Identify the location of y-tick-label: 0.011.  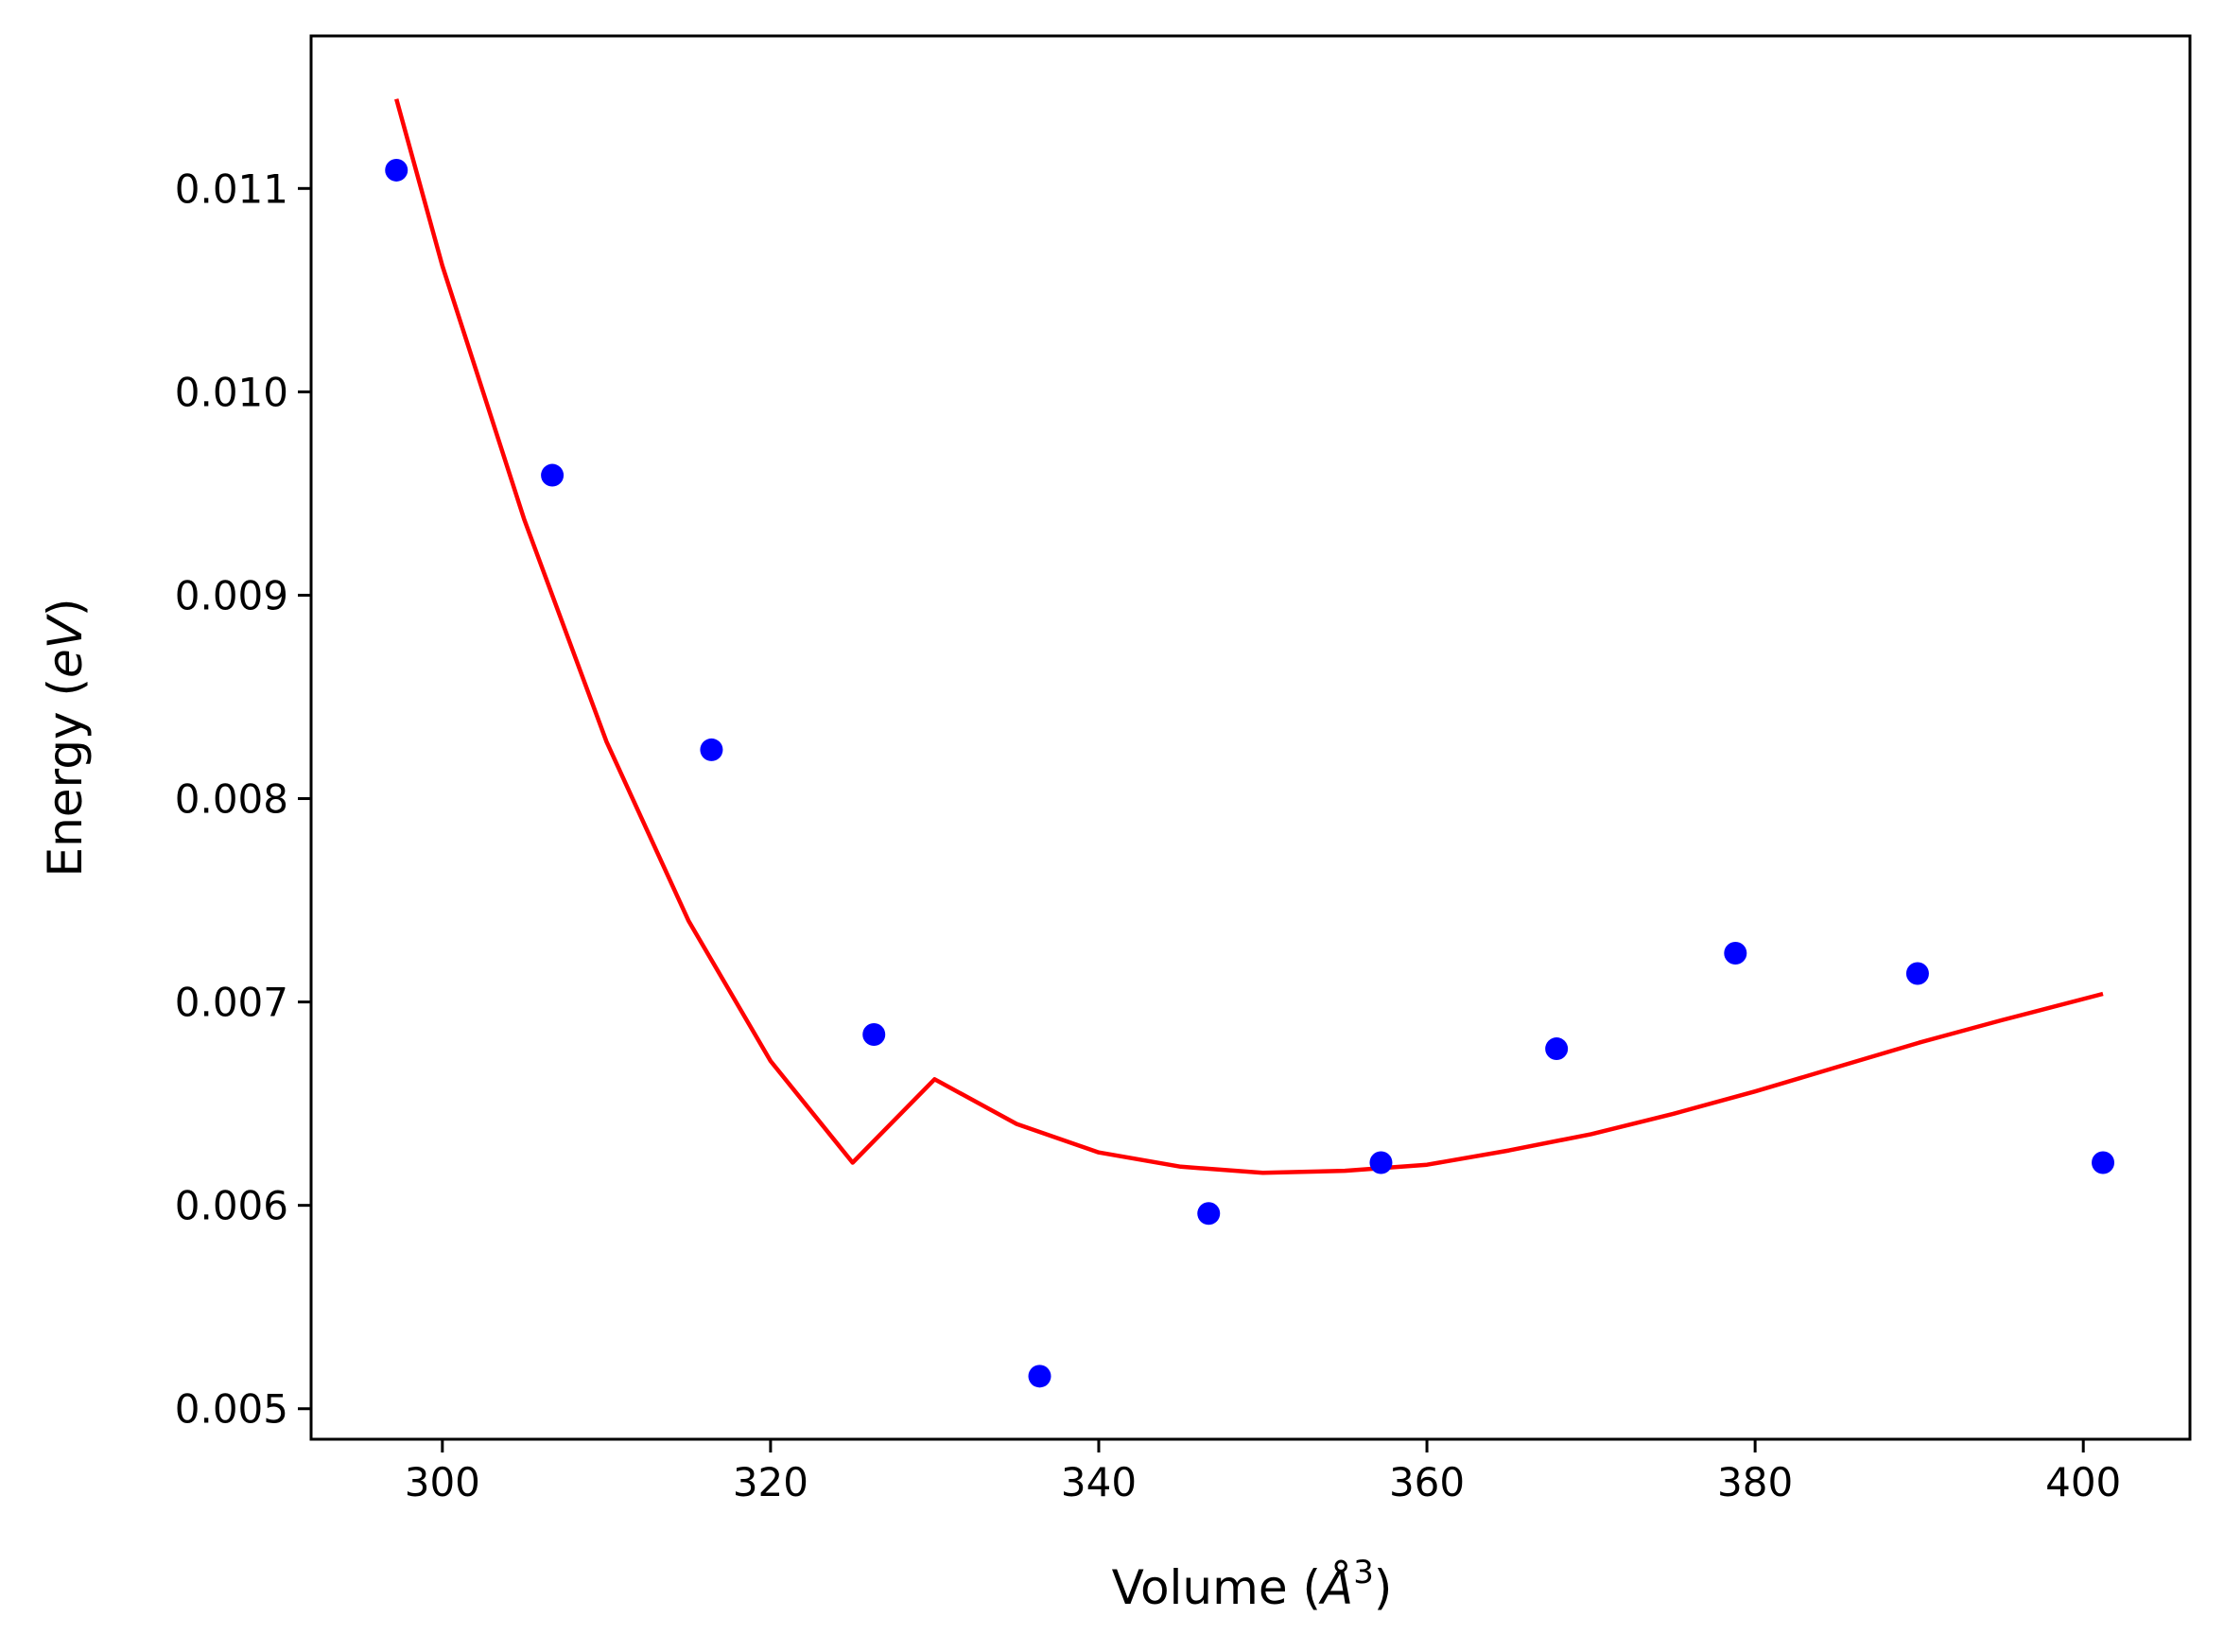
(232, 189).